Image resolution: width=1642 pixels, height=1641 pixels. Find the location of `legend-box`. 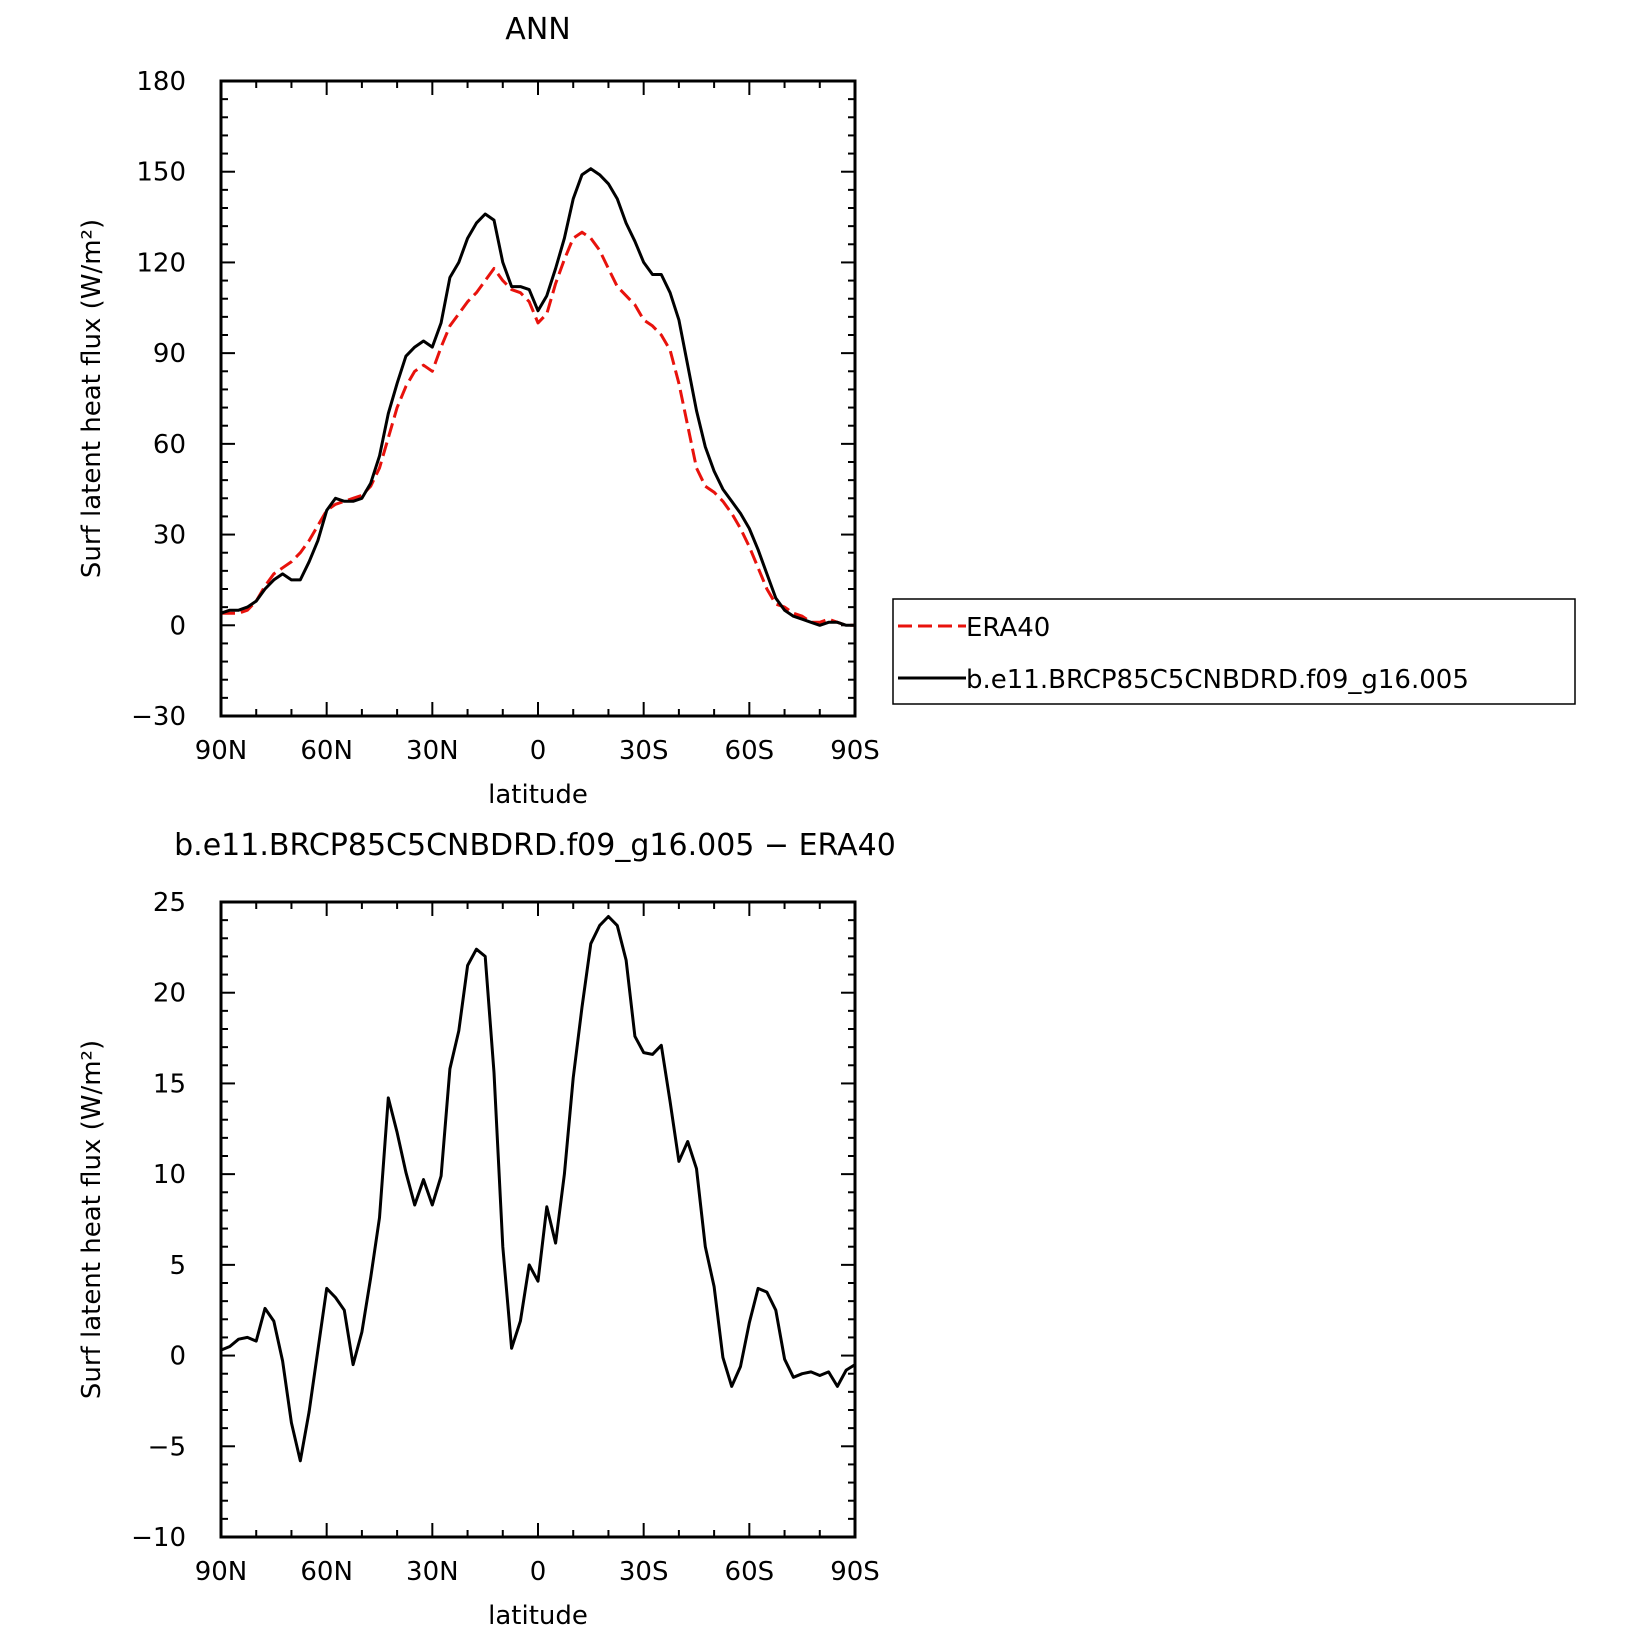

legend-box is located at coordinates (1234, 651).